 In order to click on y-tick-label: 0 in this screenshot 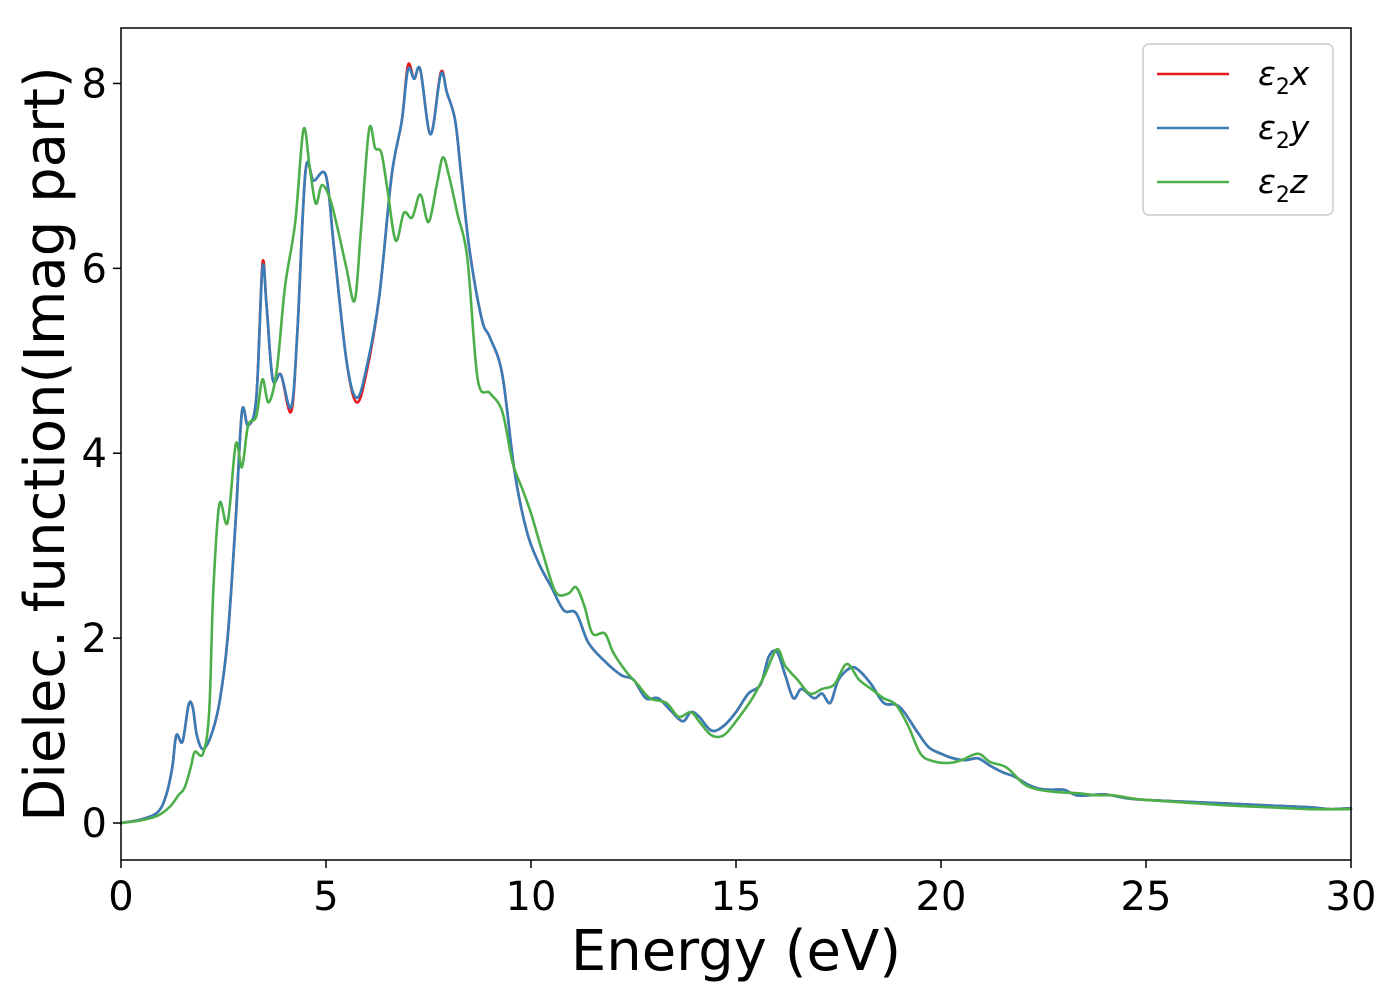, I will do `click(94, 824)`.